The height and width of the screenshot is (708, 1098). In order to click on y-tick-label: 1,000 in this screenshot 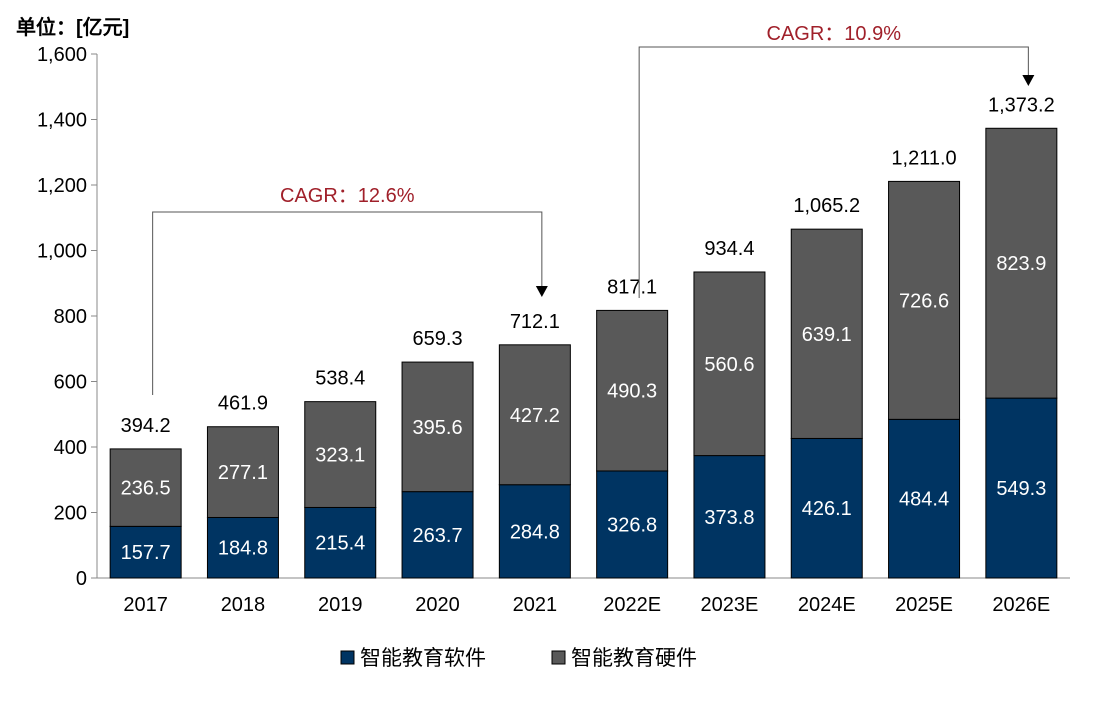, I will do `click(62, 252)`.